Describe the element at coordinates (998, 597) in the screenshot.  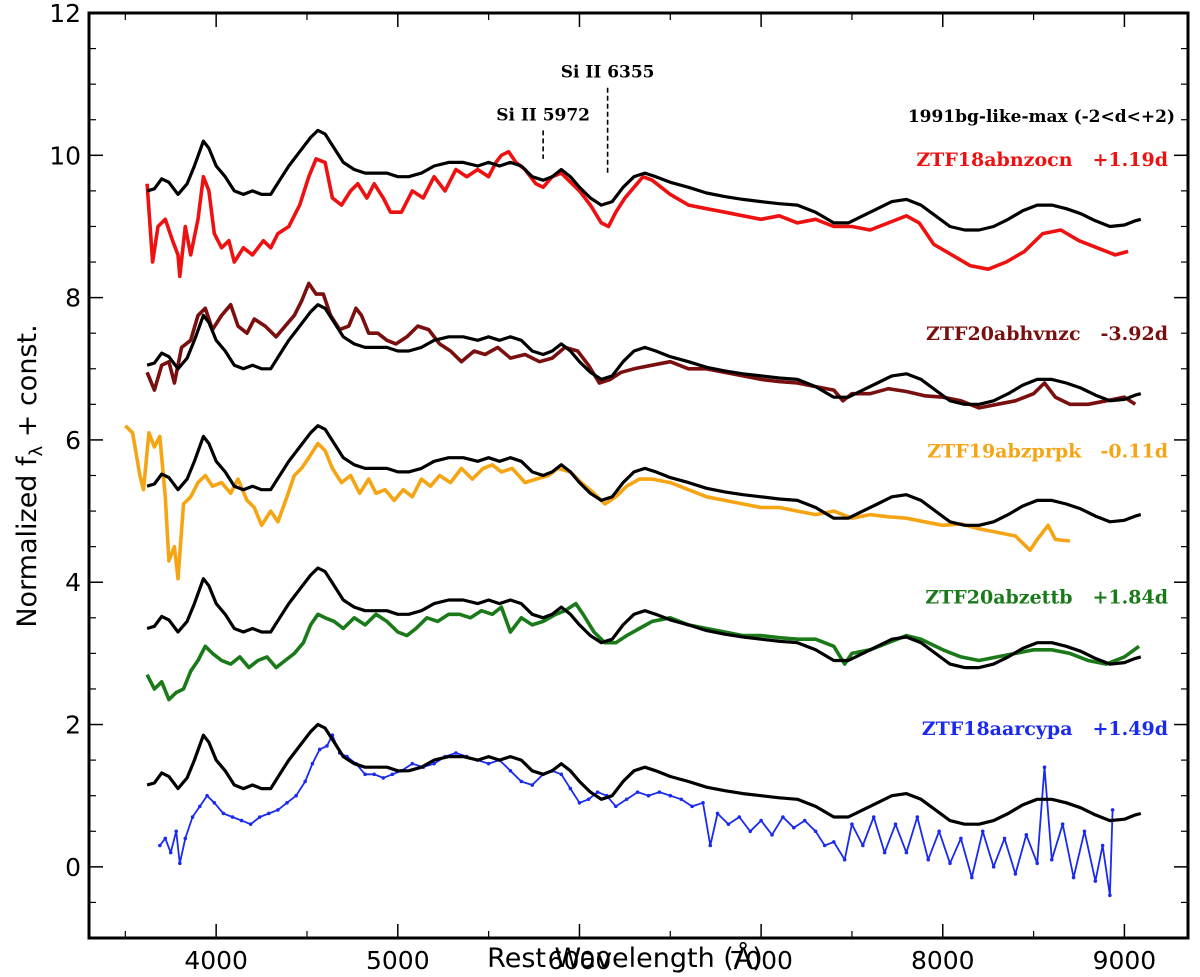
I see `series-name: ZTF20abzettb` at that location.